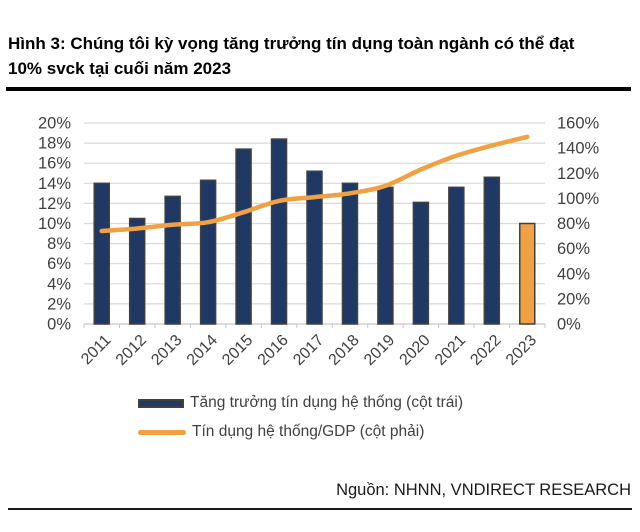 The image size is (640, 532). I want to click on x-axis-label-2013: 2013, so click(166, 350).